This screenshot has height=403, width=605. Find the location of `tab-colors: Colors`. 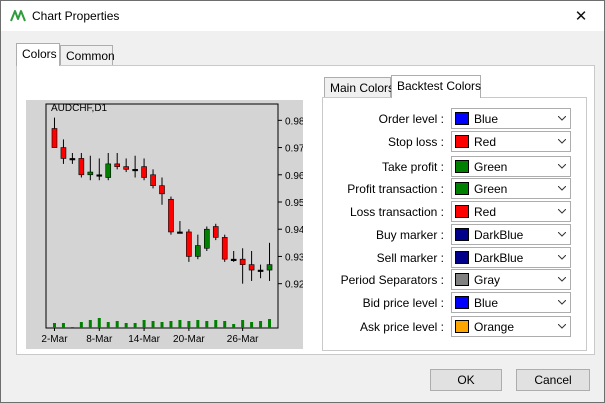

tab-colors: Colors is located at coordinates (38, 54).